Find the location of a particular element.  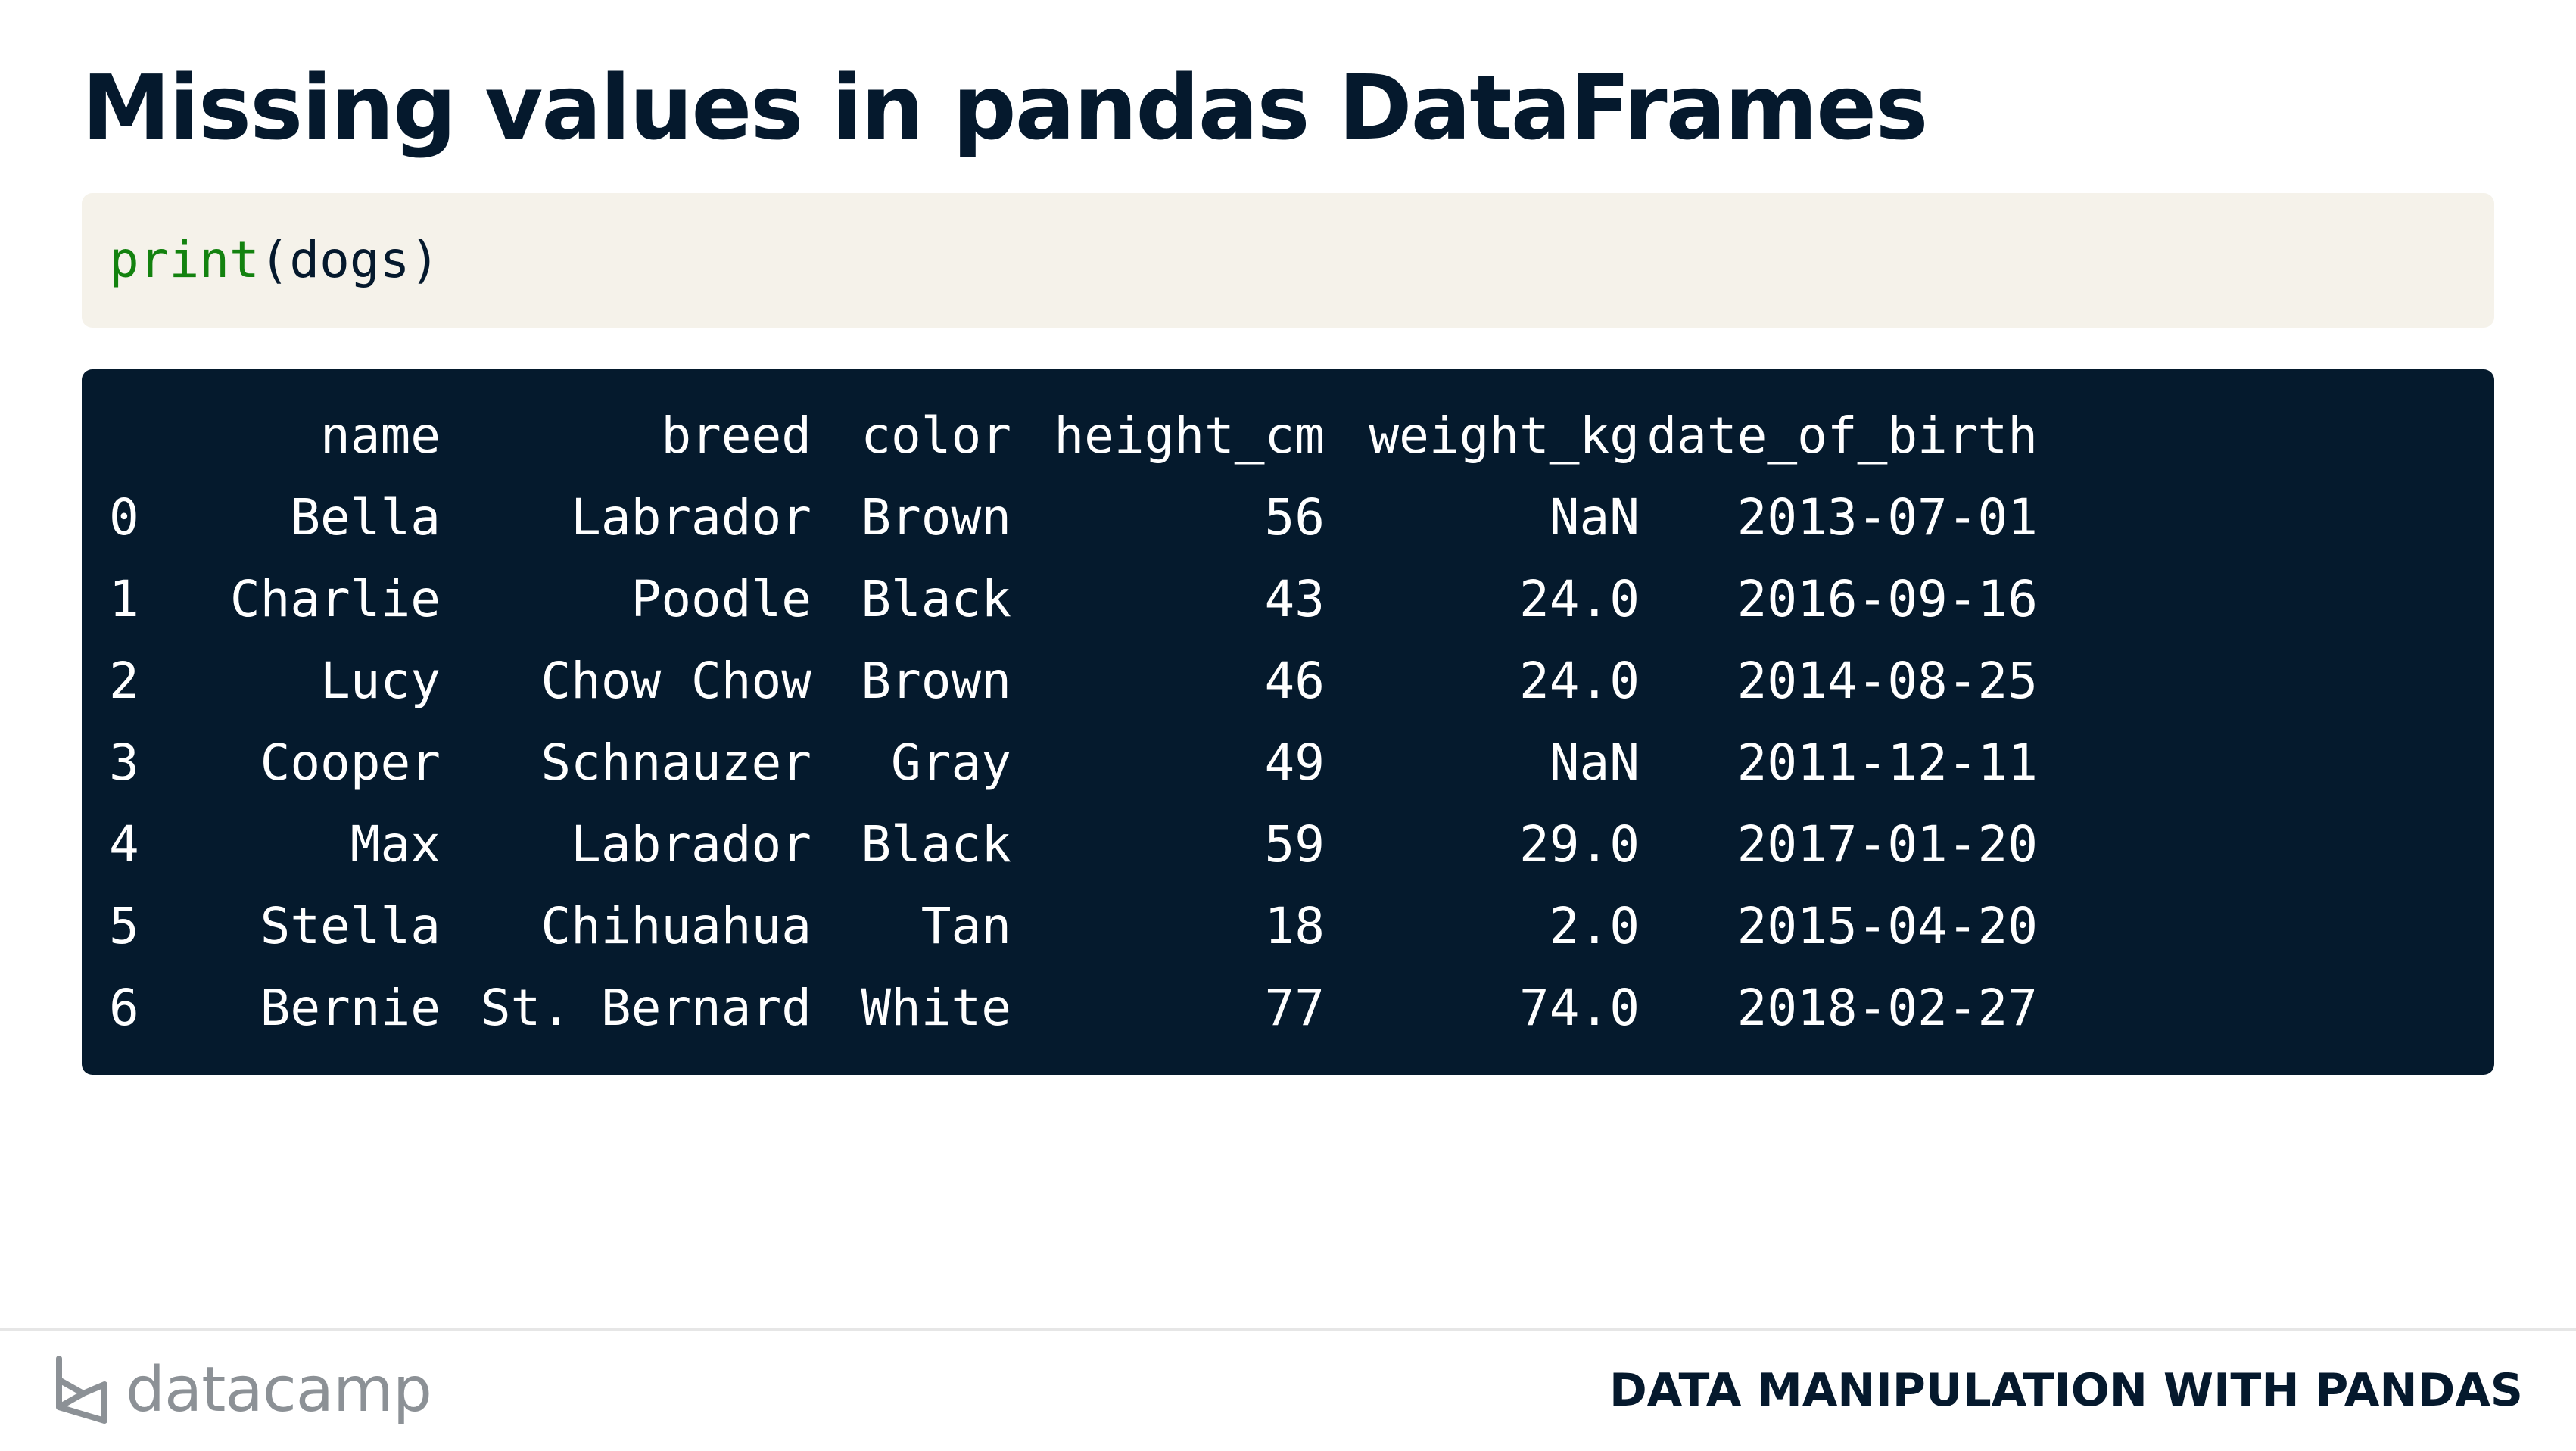

table-row: 5 Stella Chihuahua Tan 18 2.0 2015-04-20 is located at coordinates (1073, 927).